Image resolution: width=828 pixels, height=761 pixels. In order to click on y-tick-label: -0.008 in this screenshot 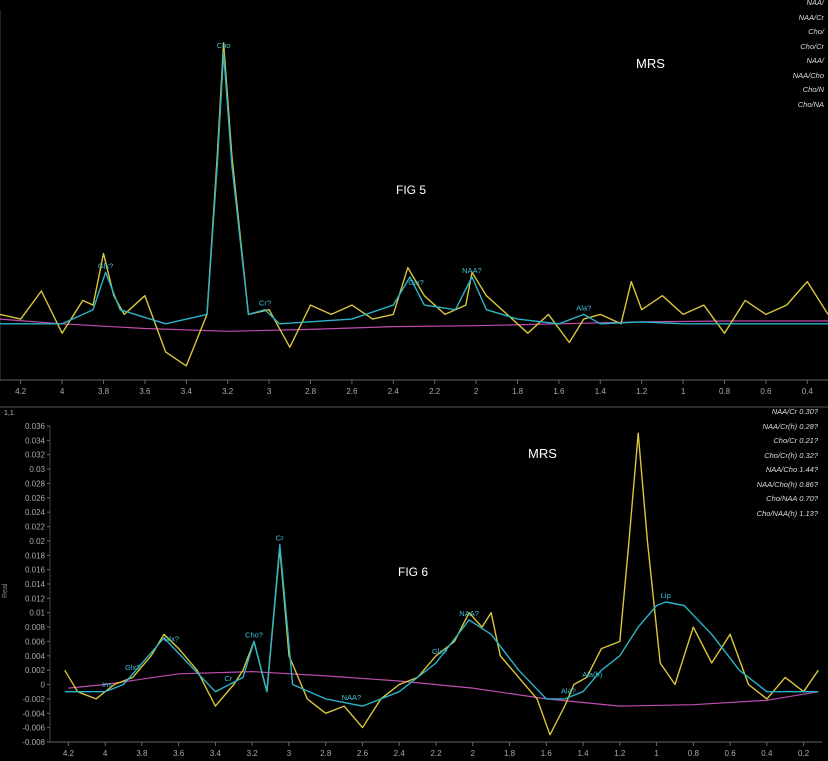, I will do `click(33, 742)`.